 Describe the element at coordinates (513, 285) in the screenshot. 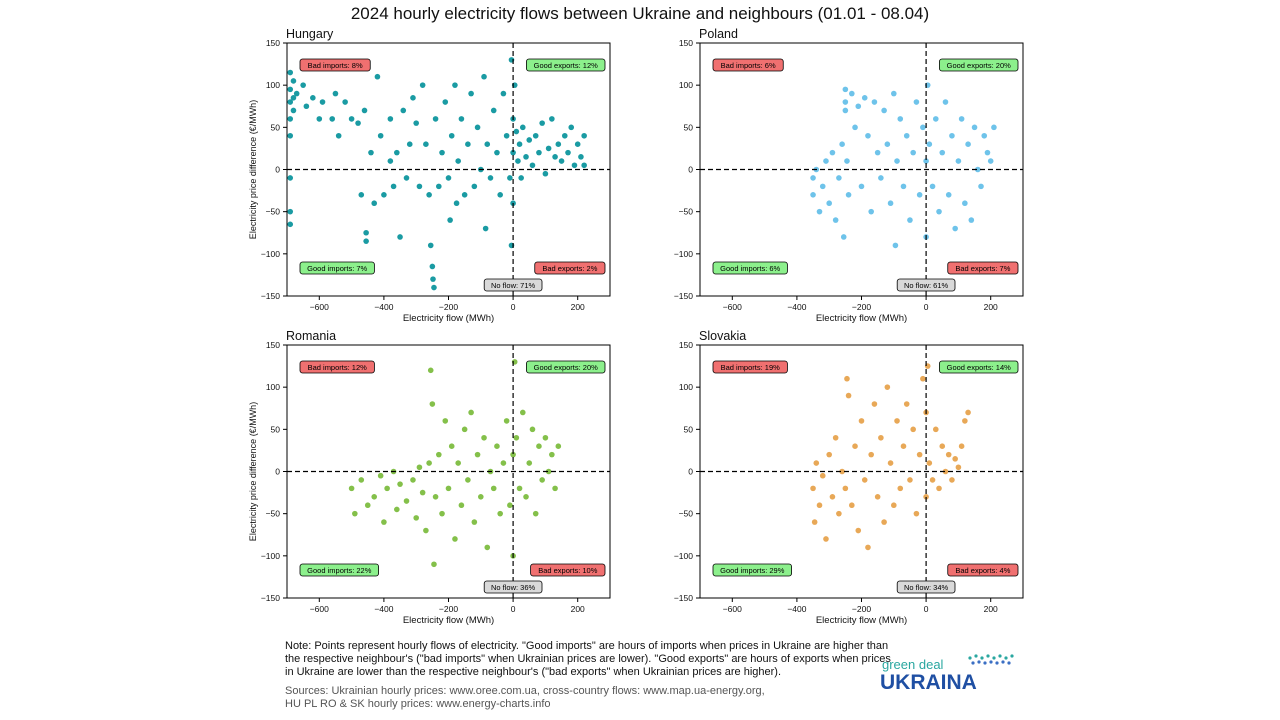

I see `no-flow-badge-label: No flow: 71%` at that location.